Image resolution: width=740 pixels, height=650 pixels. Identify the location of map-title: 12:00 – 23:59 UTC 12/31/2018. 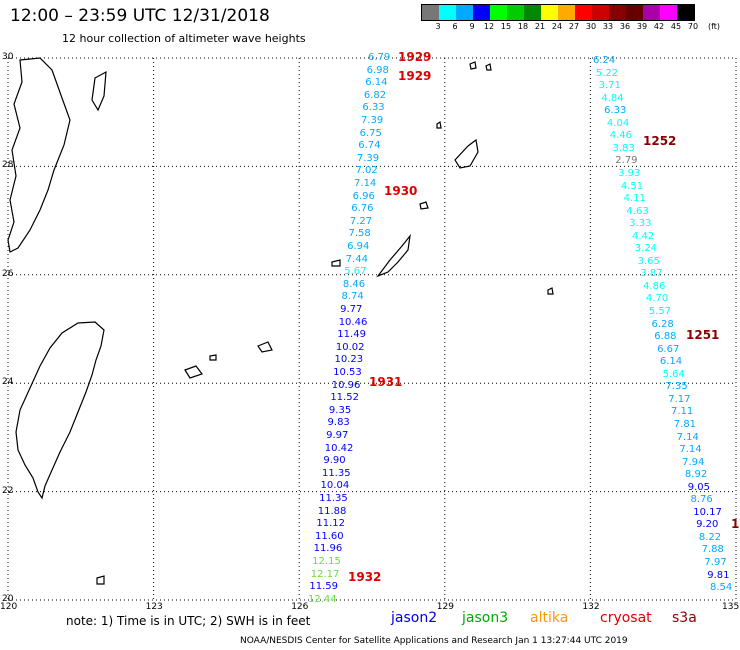
(140, 16).